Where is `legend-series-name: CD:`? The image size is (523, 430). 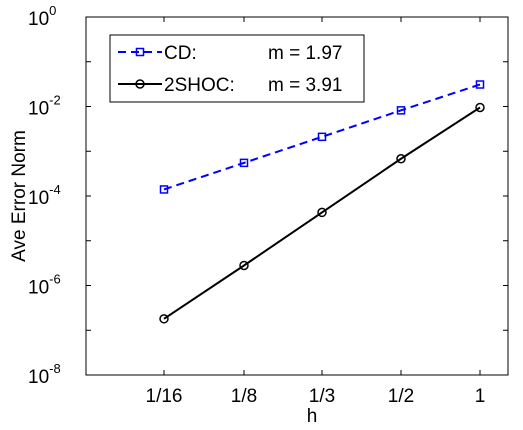
legend-series-name: CD: is located at coordinates (180, 53).